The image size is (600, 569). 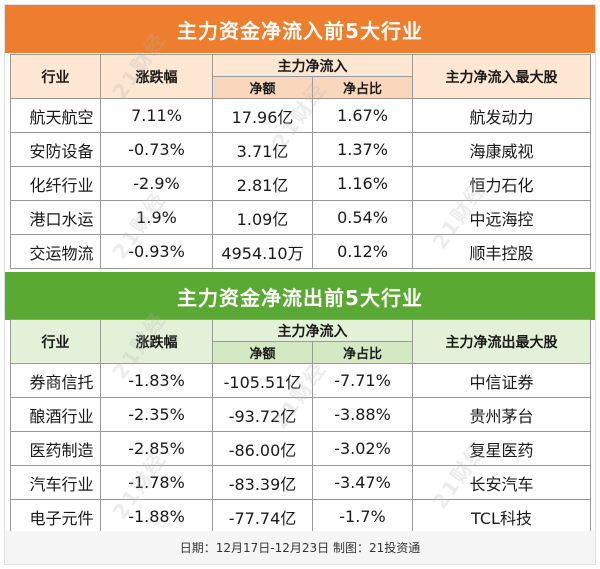 What do you see at coordinates (262, 251) in the screenshot?
I see `net-amount-cell: 4954.10万` at bounding box center [262, 251].